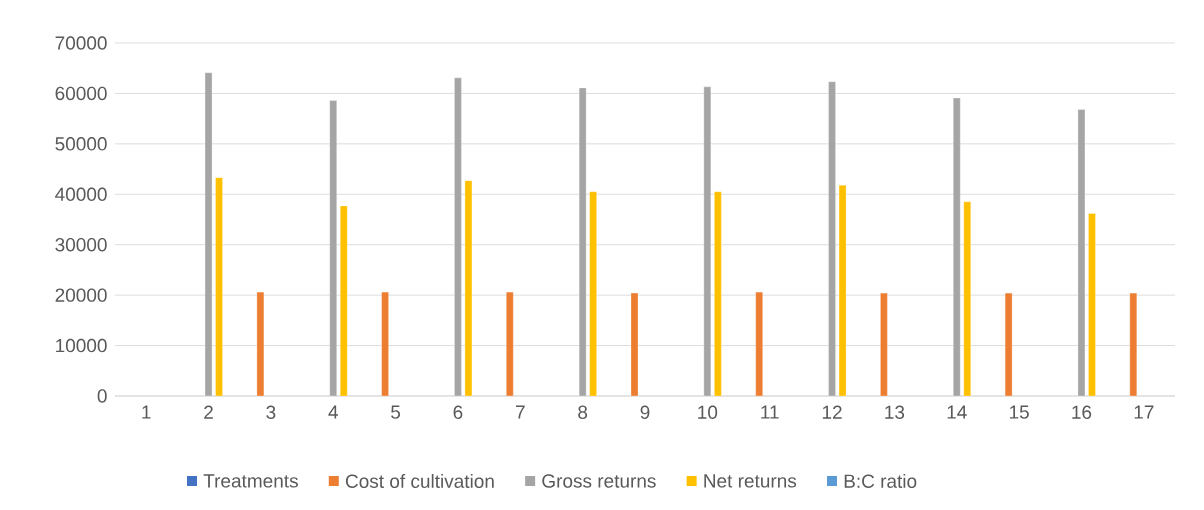 The height and width of the screenshot is (510, 1204). What do you see at coordinates (419, 481) in the screenshot?
I see `legend-label: Cost of cultivation` at bounding box center [419, 481].